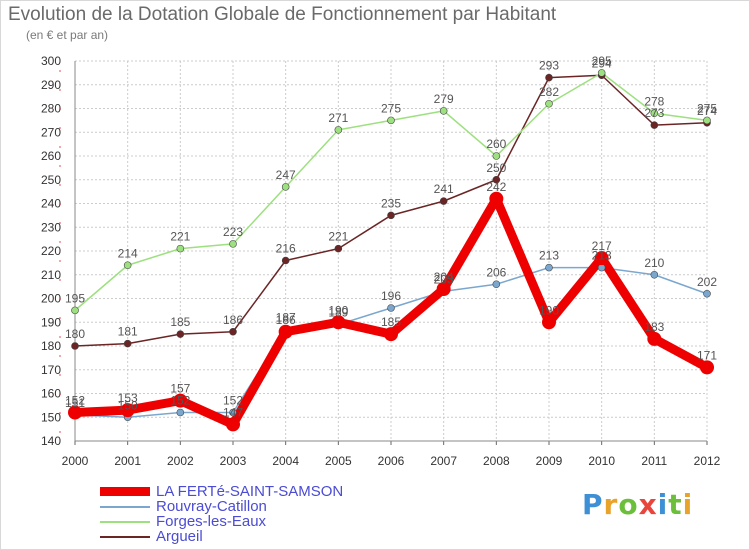 The height and width of the screenshot is (550, 750). What do you see at coordinates (648, 504) in the screenshot?
I see `logo-letter: x` at bounding box center [648, 504].